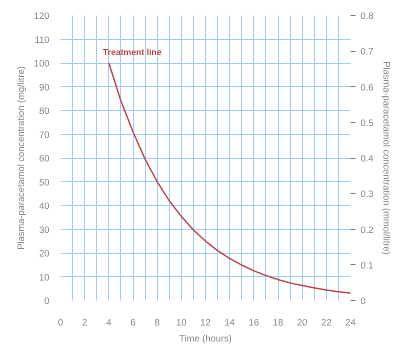 Image resolution: width=410 pixels, height=350 pixels. What do you see at coordinates (44, 159) in the screenshot?
I see `y-tick-label: 60` at bounding box center [44, 159].